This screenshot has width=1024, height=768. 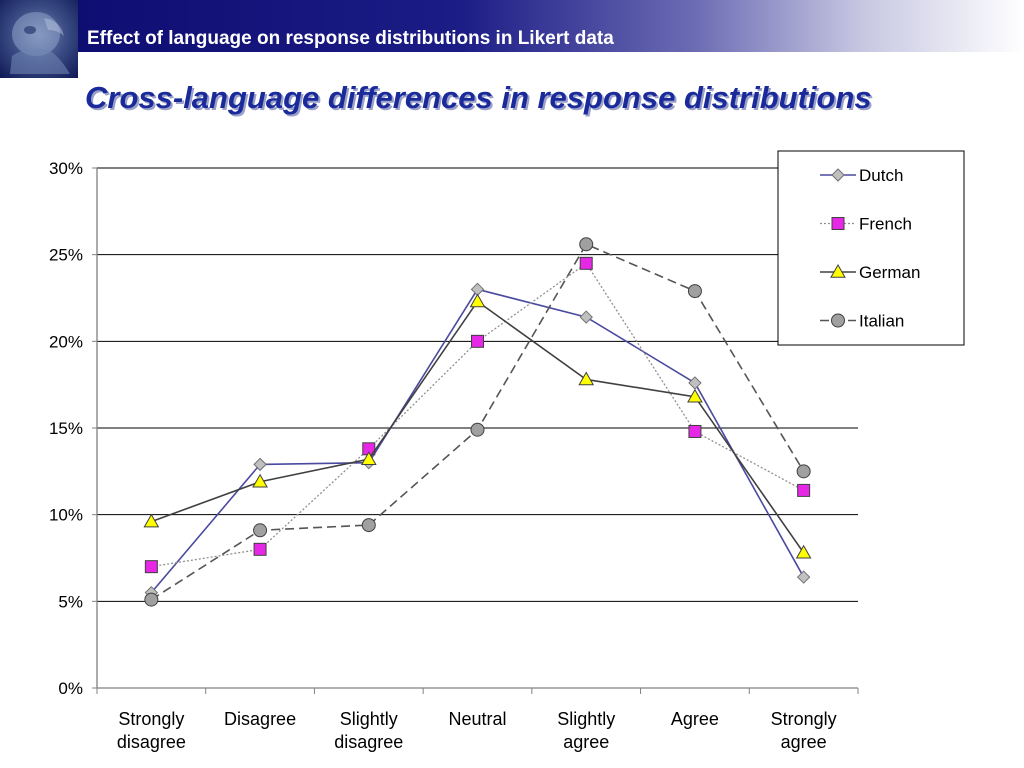 What do you see at coordinates (881, 175) in the screenshot?
I see `legend-label-dutch: Dutch` at bounding box center [881, 175].